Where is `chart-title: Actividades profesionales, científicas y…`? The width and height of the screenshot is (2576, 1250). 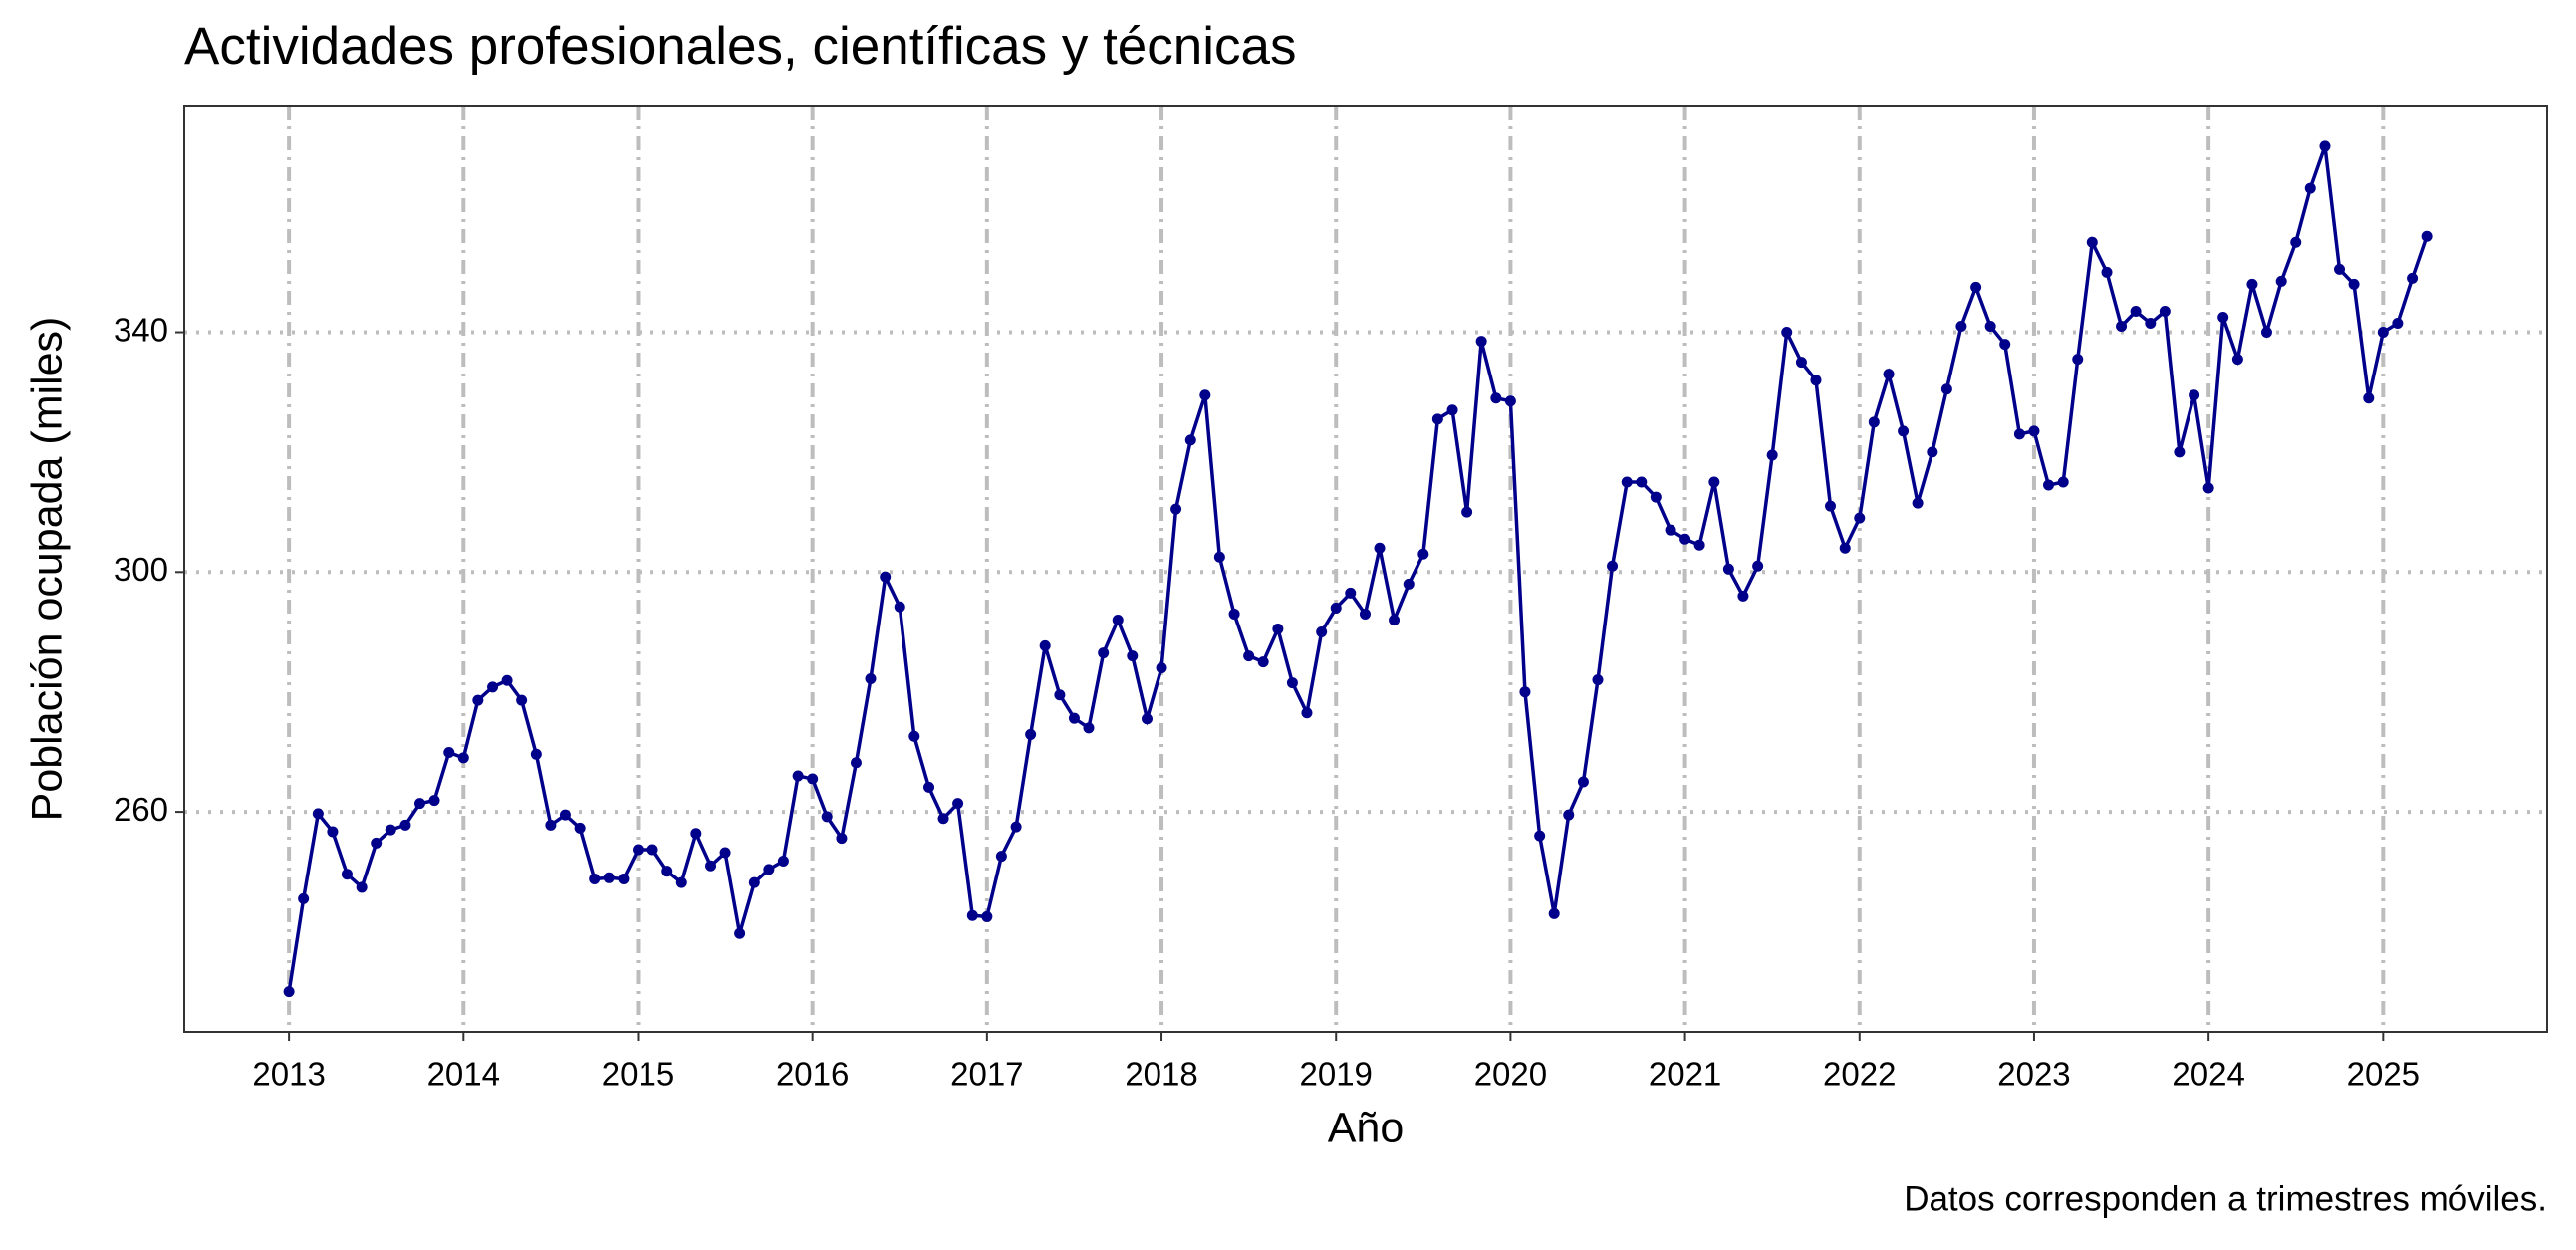 chart-title: Actividades profesionales, científicas y… is located at coordinates (740, 46).